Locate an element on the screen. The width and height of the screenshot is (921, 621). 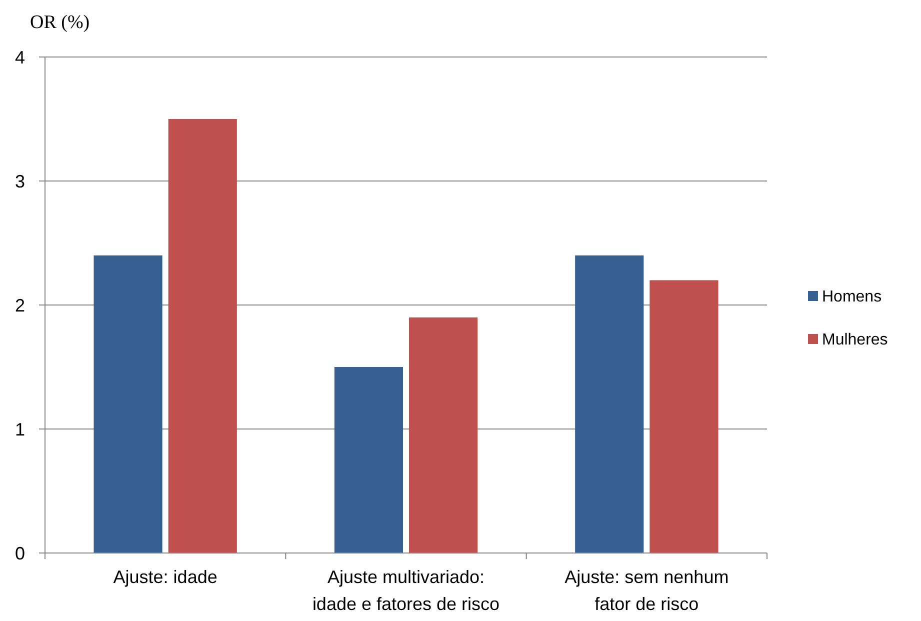
y-tick-label: 2 is located at coordinates (20, 305).